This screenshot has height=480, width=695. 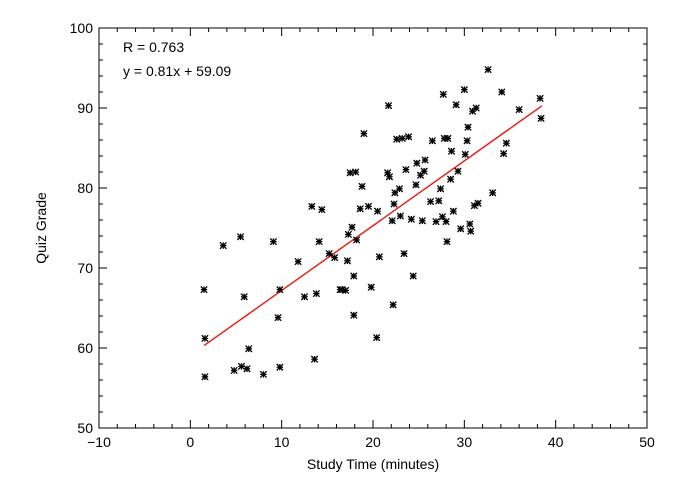 What do you see at coordinates (85, 428) in the screenshot?
I see `y-tick-label: 50` at bounding box center [85, 428].